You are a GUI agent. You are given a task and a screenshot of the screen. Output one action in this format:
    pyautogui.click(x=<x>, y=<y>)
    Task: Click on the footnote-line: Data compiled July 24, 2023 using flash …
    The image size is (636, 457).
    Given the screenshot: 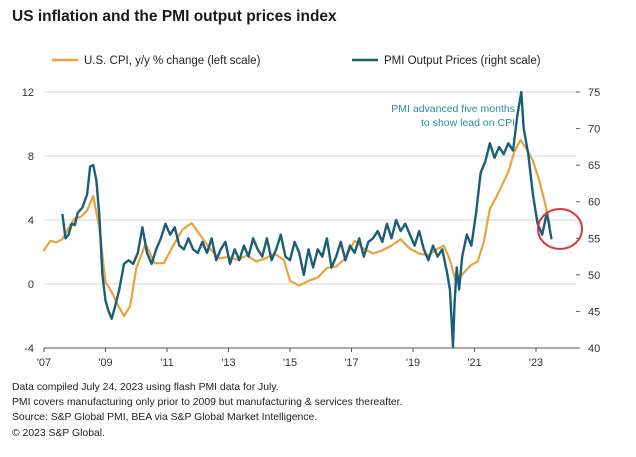 What is the action you would take?
    pyautogui.click(x=145, y=387)
    